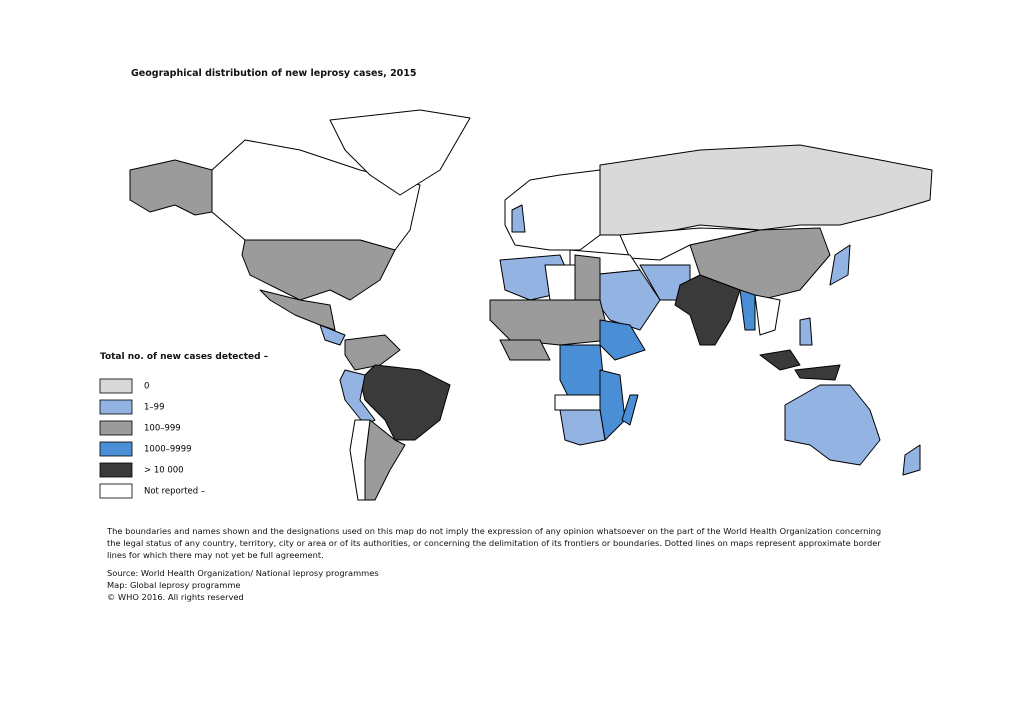 This screenshot has height=724, width=1024. Describe the element at coordinates (175, 597) in the screenshot. I see `copyright: © WHO 2016. All rights reserved` at that location.